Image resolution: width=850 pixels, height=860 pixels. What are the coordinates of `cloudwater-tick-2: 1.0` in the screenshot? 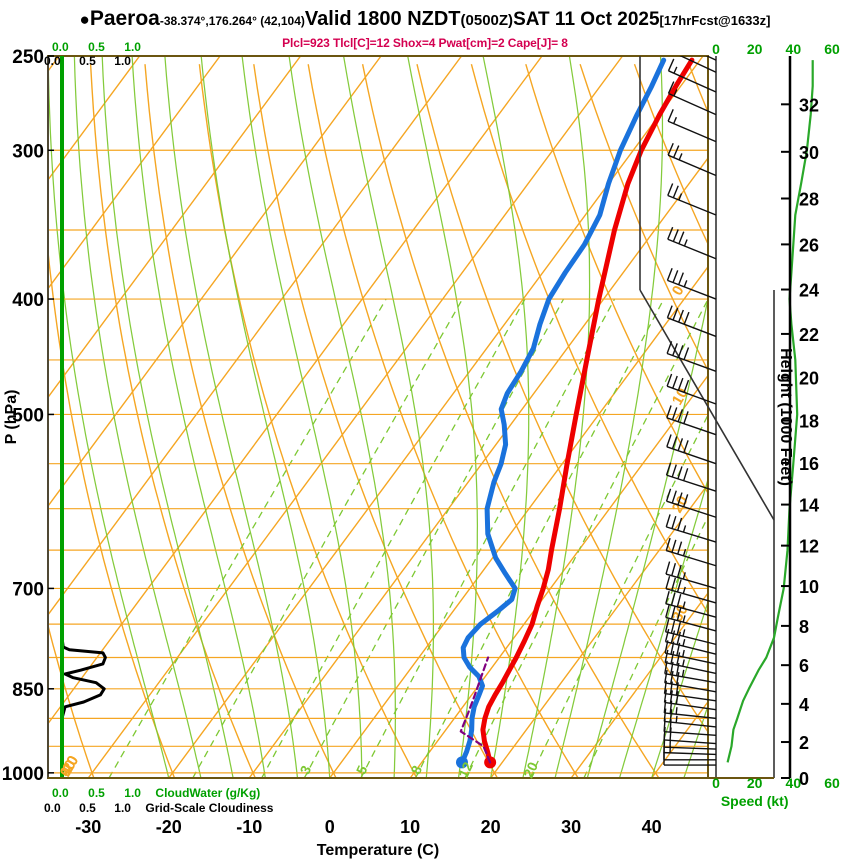 It's located at (132, 47).